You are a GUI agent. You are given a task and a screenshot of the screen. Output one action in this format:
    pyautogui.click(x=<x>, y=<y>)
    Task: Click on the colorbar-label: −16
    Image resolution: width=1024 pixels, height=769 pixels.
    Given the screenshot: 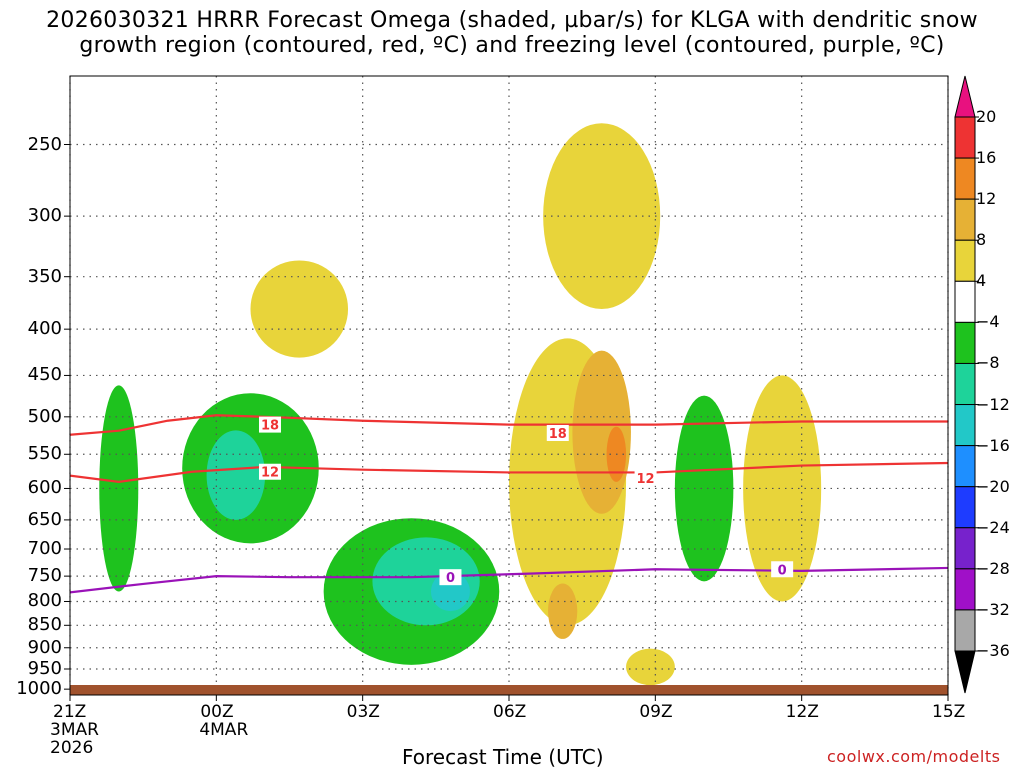 What is the action you would take?
    pyautogui.click(x=993, y=445)
    